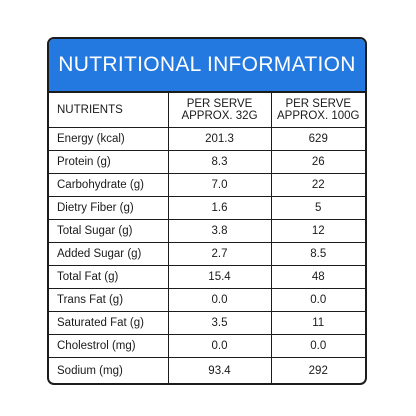 The width and height of the screenshot is (416, 416). Describe the element at coordinates (109, 208) in the screenshot. I see `nutrient-name: Dietry Fiber (g)` at that location.